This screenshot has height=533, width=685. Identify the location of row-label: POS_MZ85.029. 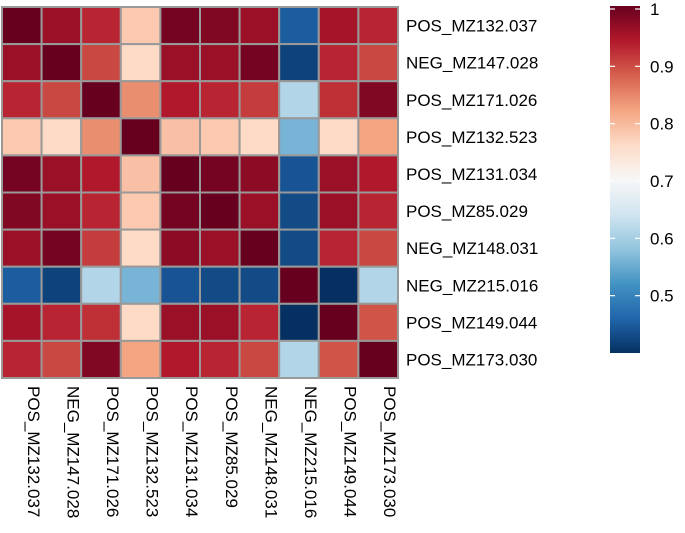
(467, 211).